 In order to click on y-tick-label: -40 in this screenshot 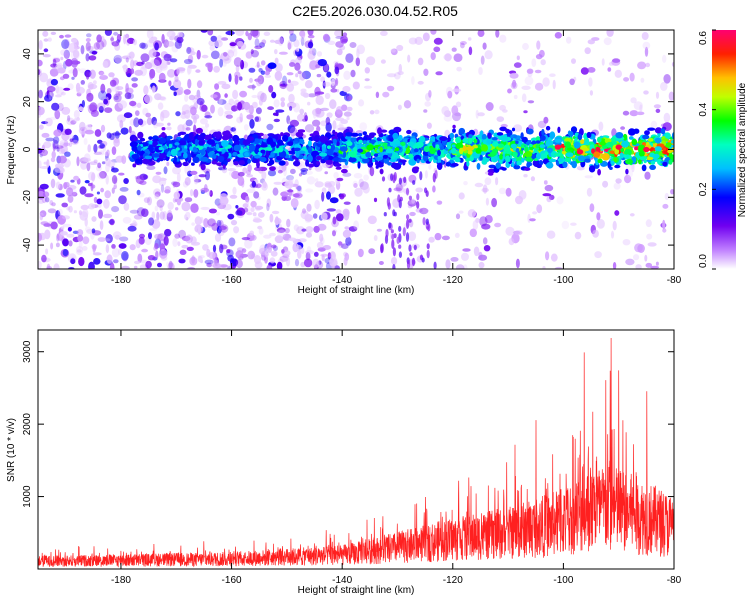, I will do `click(27, 244)`.